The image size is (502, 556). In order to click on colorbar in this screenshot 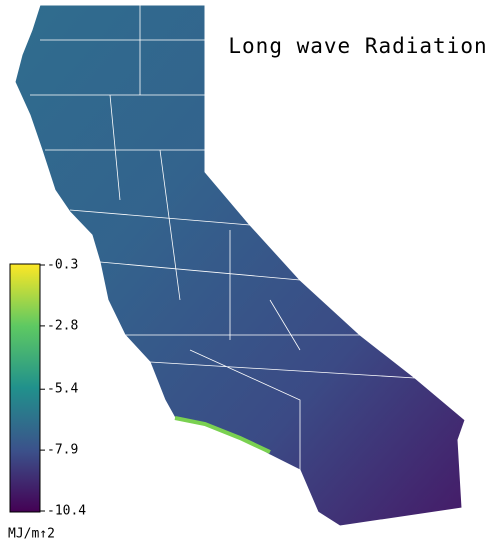, I will do `click(25, 388)`.